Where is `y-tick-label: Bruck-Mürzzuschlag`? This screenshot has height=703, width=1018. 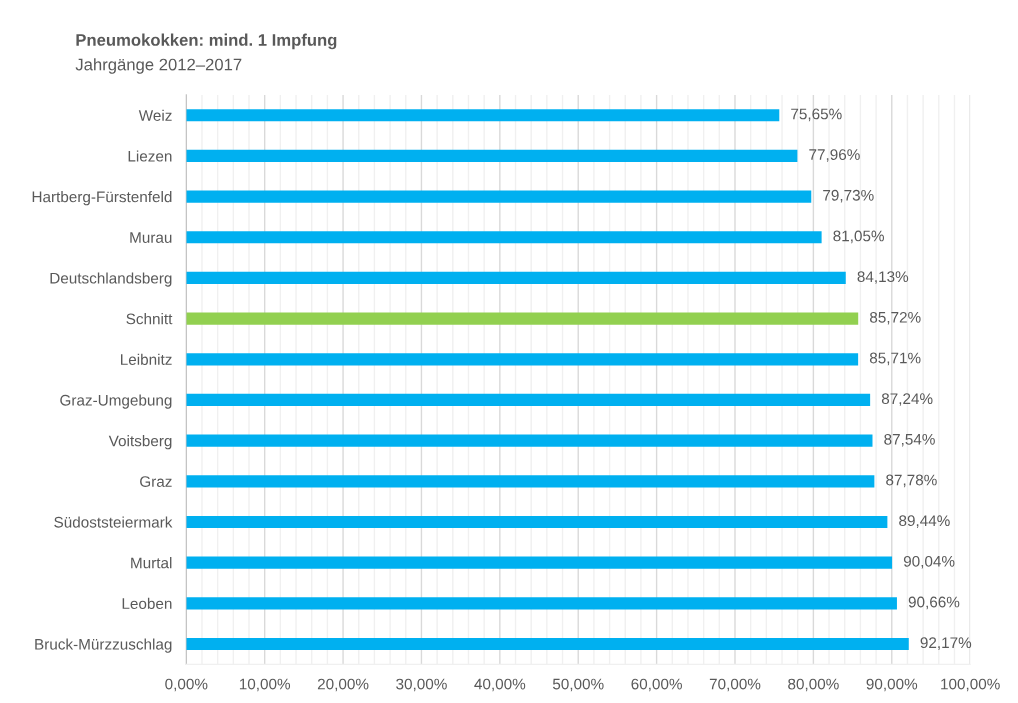
y-tick-label: Bruck-Mürzzuschlag is located at coordinates (103, 645).